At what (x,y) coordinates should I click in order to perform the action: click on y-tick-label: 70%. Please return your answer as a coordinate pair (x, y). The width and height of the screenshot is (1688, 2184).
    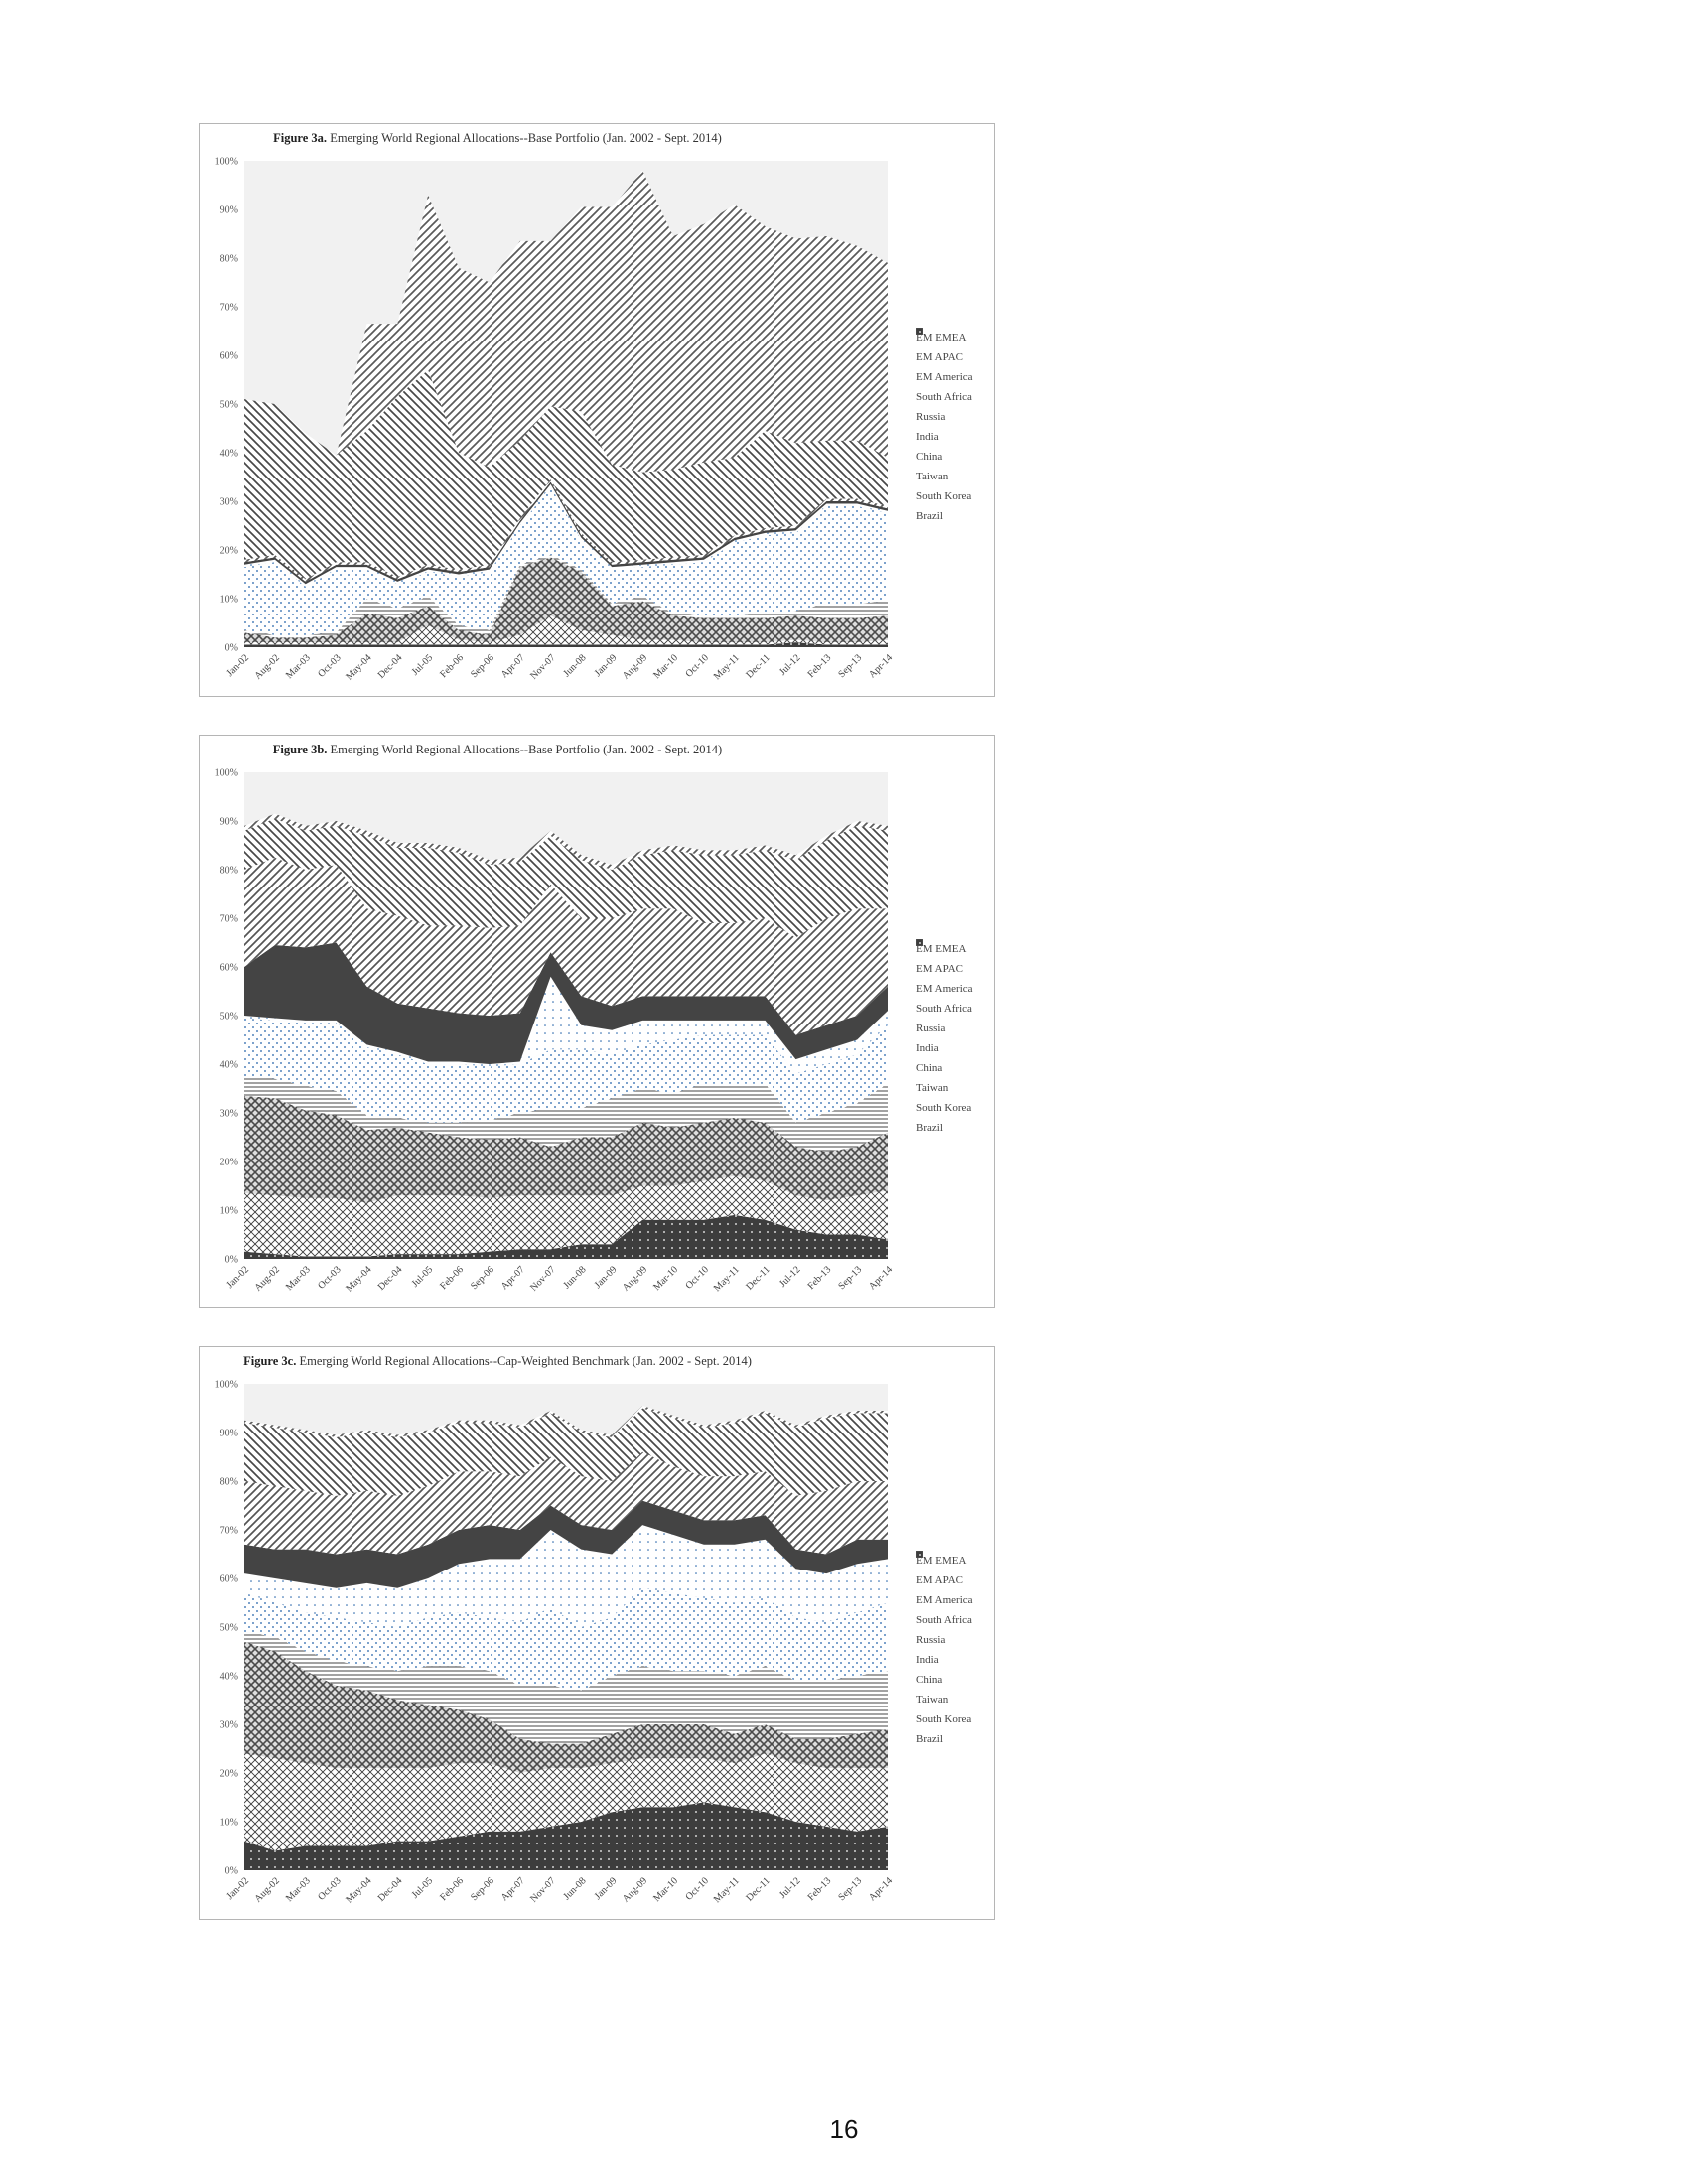
    Looking at the image, I should click on (229, 308).